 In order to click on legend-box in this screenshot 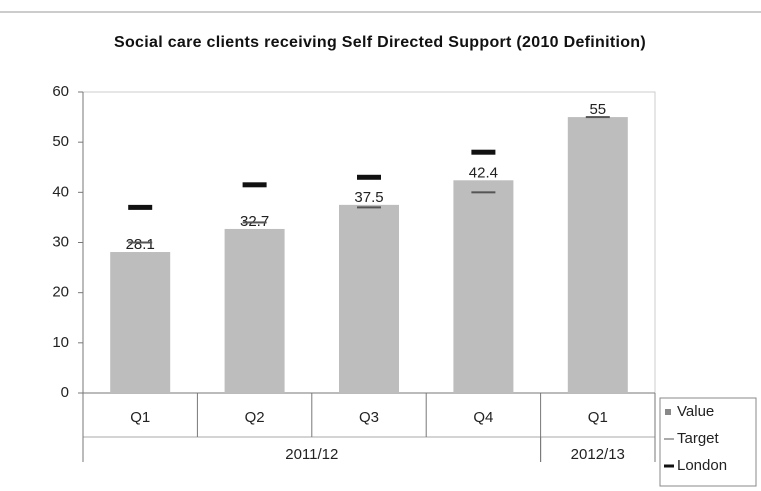, I will do `click(708, 442)`.